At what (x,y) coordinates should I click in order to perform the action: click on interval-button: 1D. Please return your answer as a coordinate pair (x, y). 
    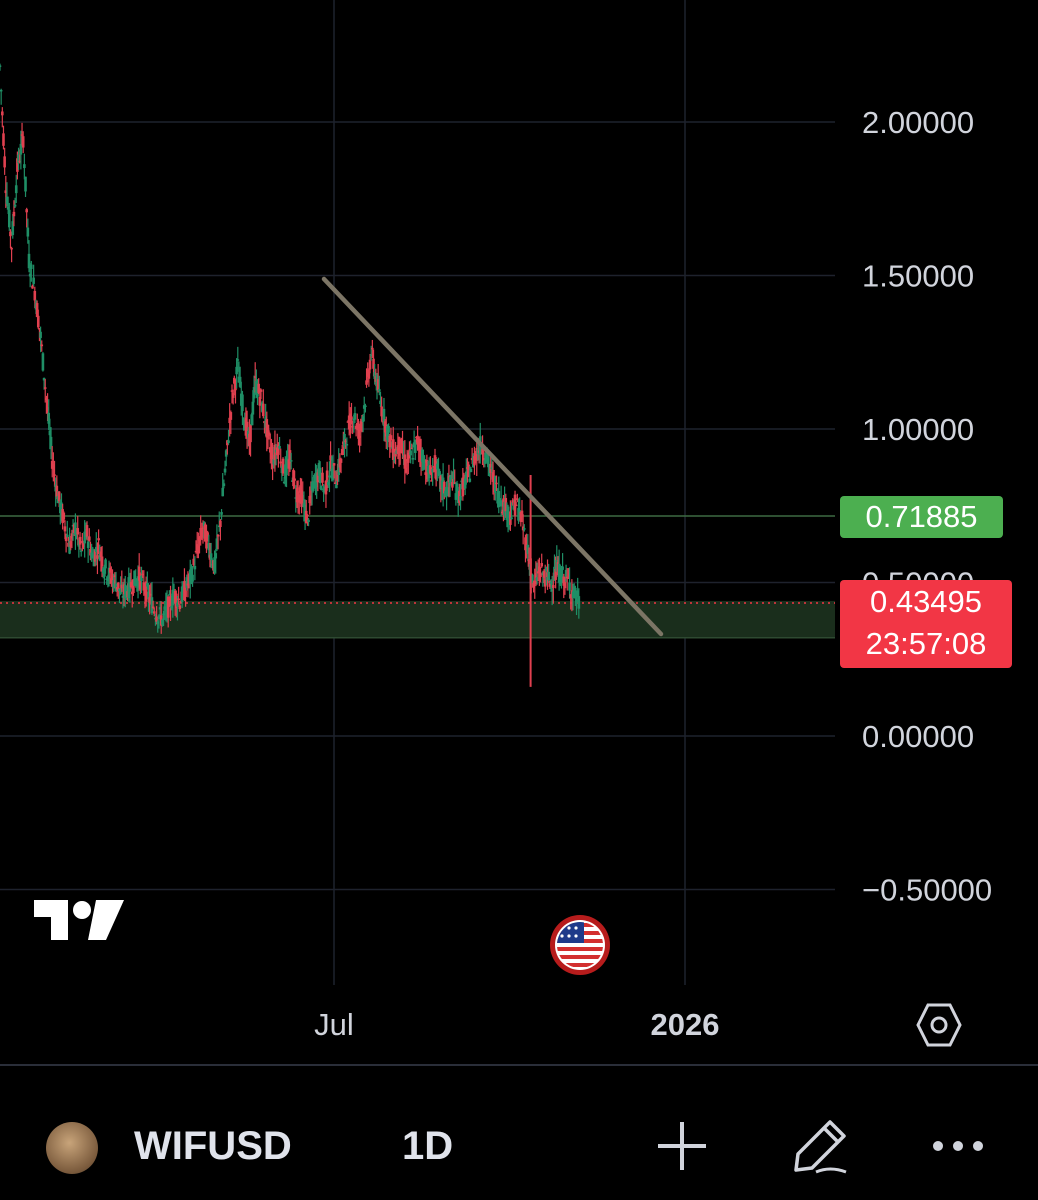
    Looking at the image, I should click on (428, 1146).